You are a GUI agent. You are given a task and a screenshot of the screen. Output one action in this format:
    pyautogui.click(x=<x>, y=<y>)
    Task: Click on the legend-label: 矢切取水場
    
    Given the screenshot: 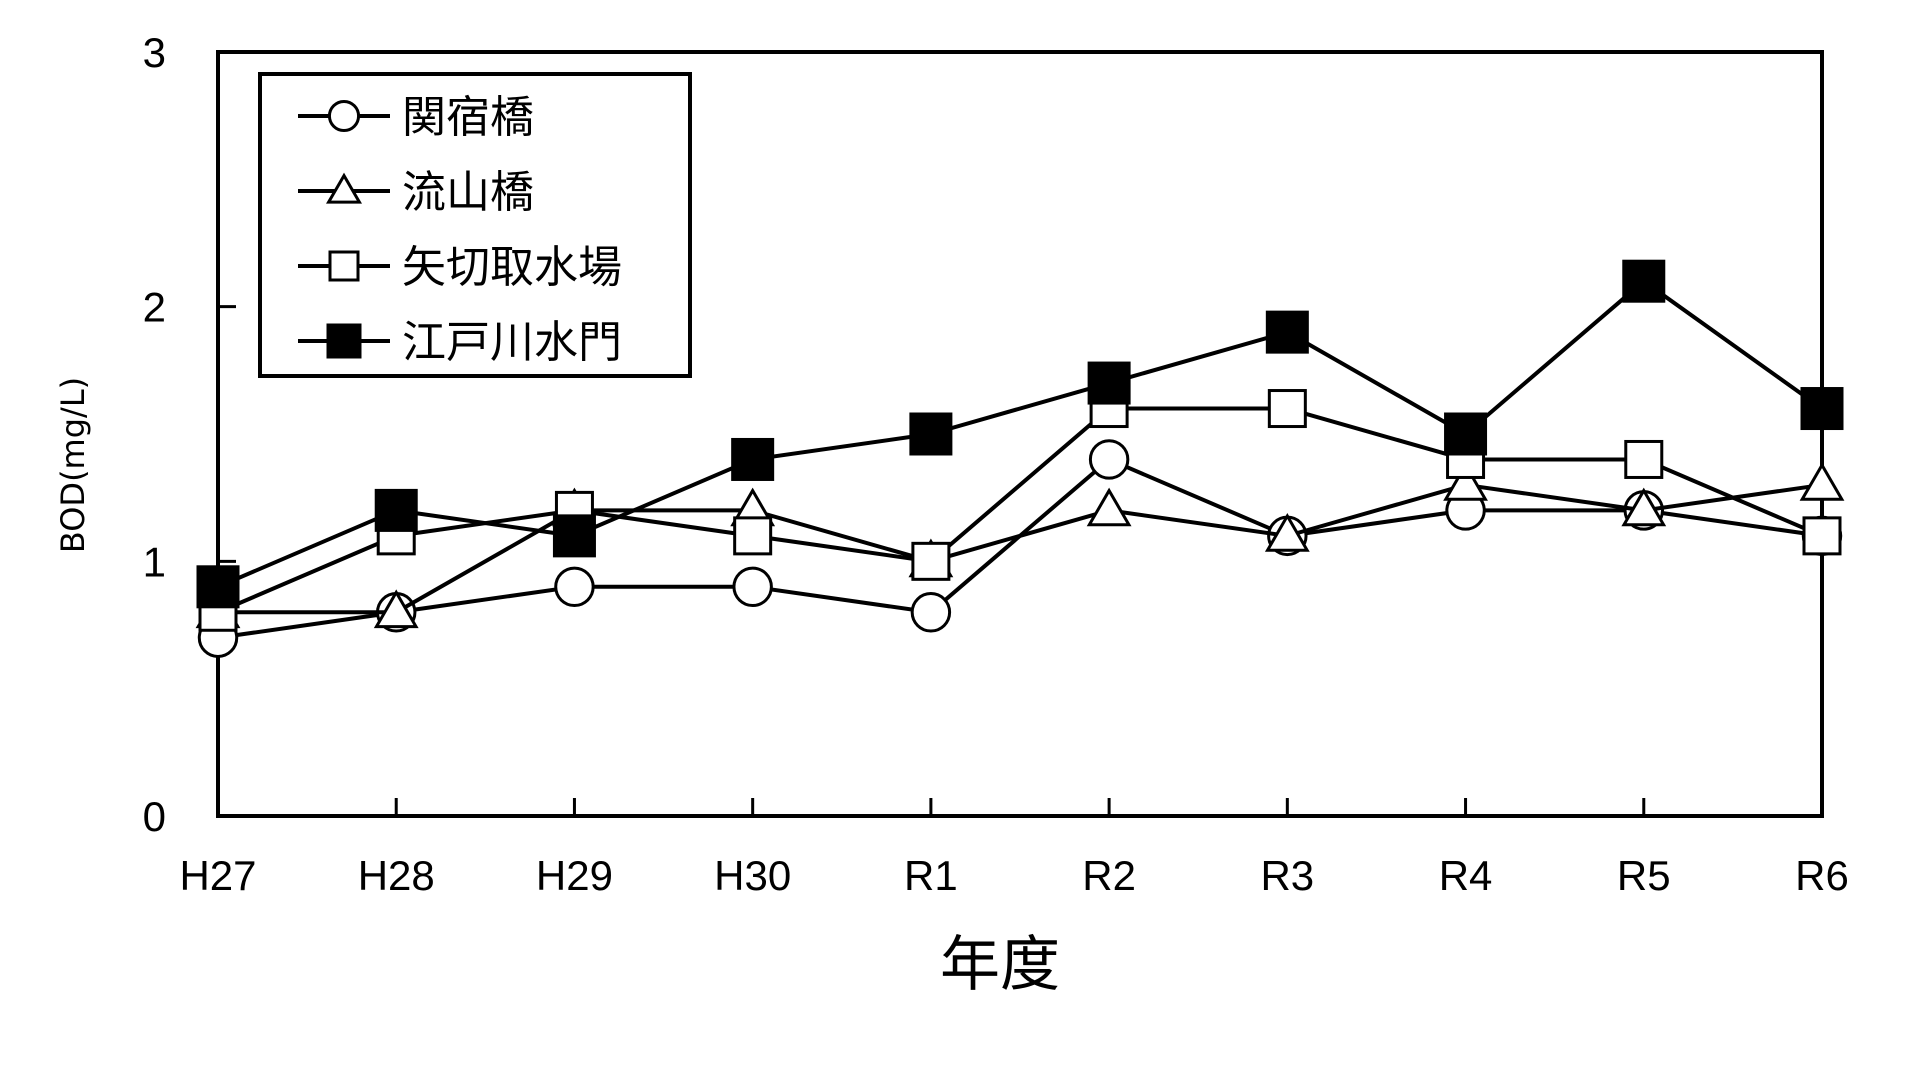 What is the action you would take?
    pyautogui.click(x=512, y=267)
    